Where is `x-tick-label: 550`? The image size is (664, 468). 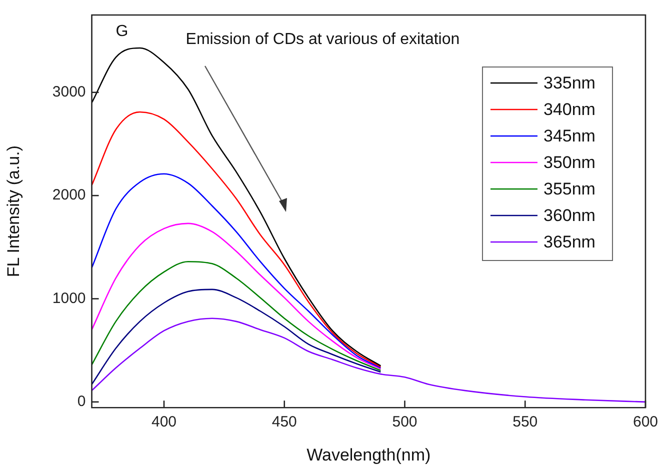 x-tick-label: 550 is located at coordinates (525, 422).